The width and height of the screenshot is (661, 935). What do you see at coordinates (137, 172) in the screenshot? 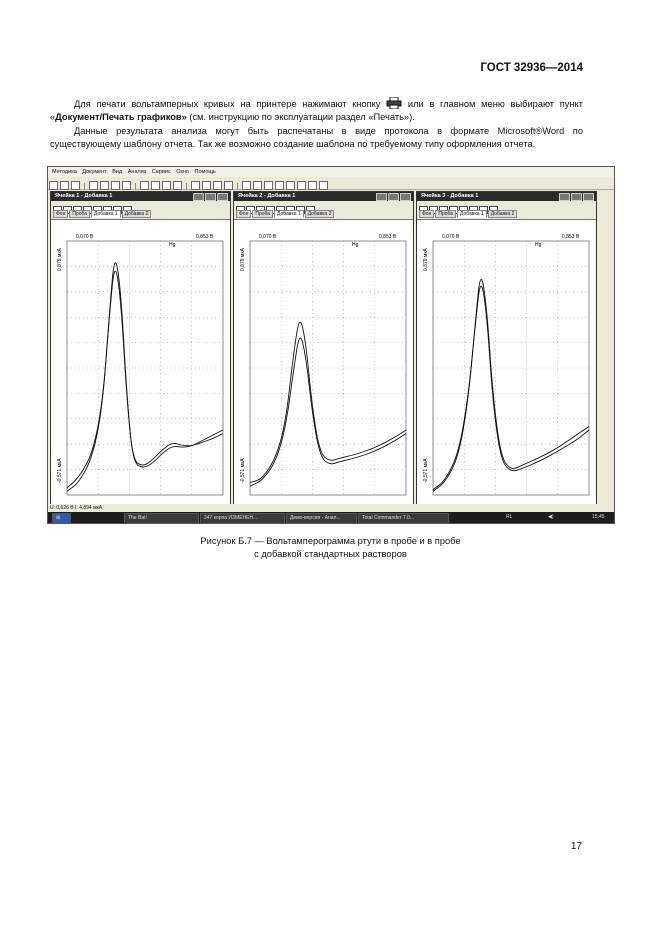
I see `menu-item: Анализ` at bounding box center [137, 172].